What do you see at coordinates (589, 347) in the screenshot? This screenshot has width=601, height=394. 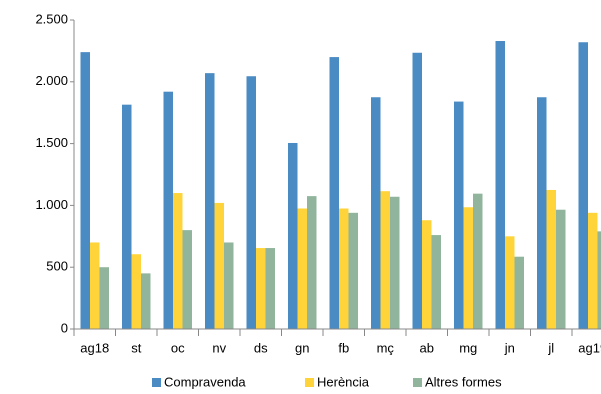 I see `x-tick-label: ag19` at bounding box center [589, 347].